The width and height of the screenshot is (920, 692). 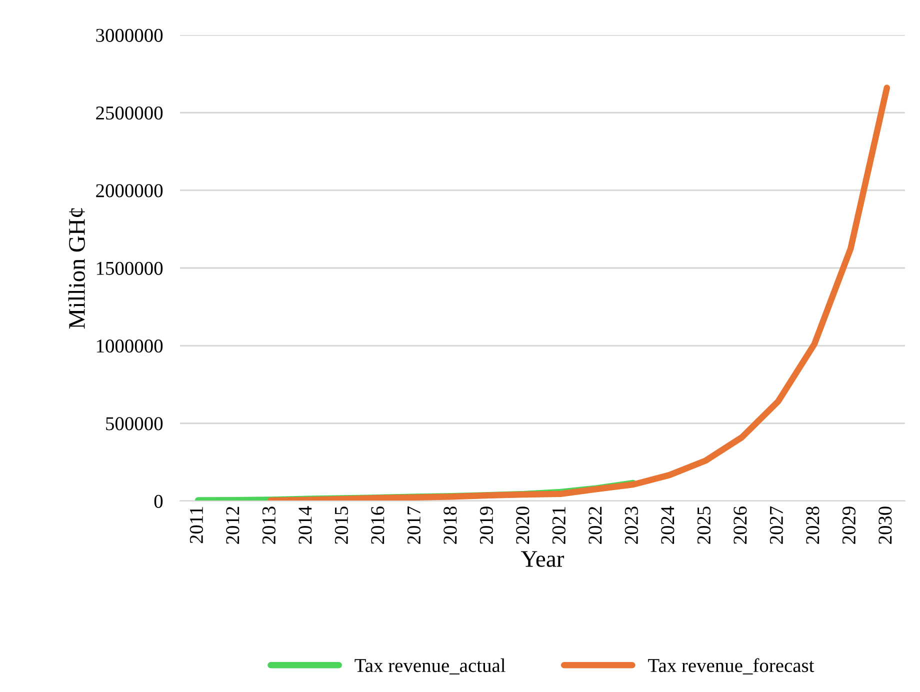 I want to click on x-tick-label: 2020, so click(x=523, y=525).